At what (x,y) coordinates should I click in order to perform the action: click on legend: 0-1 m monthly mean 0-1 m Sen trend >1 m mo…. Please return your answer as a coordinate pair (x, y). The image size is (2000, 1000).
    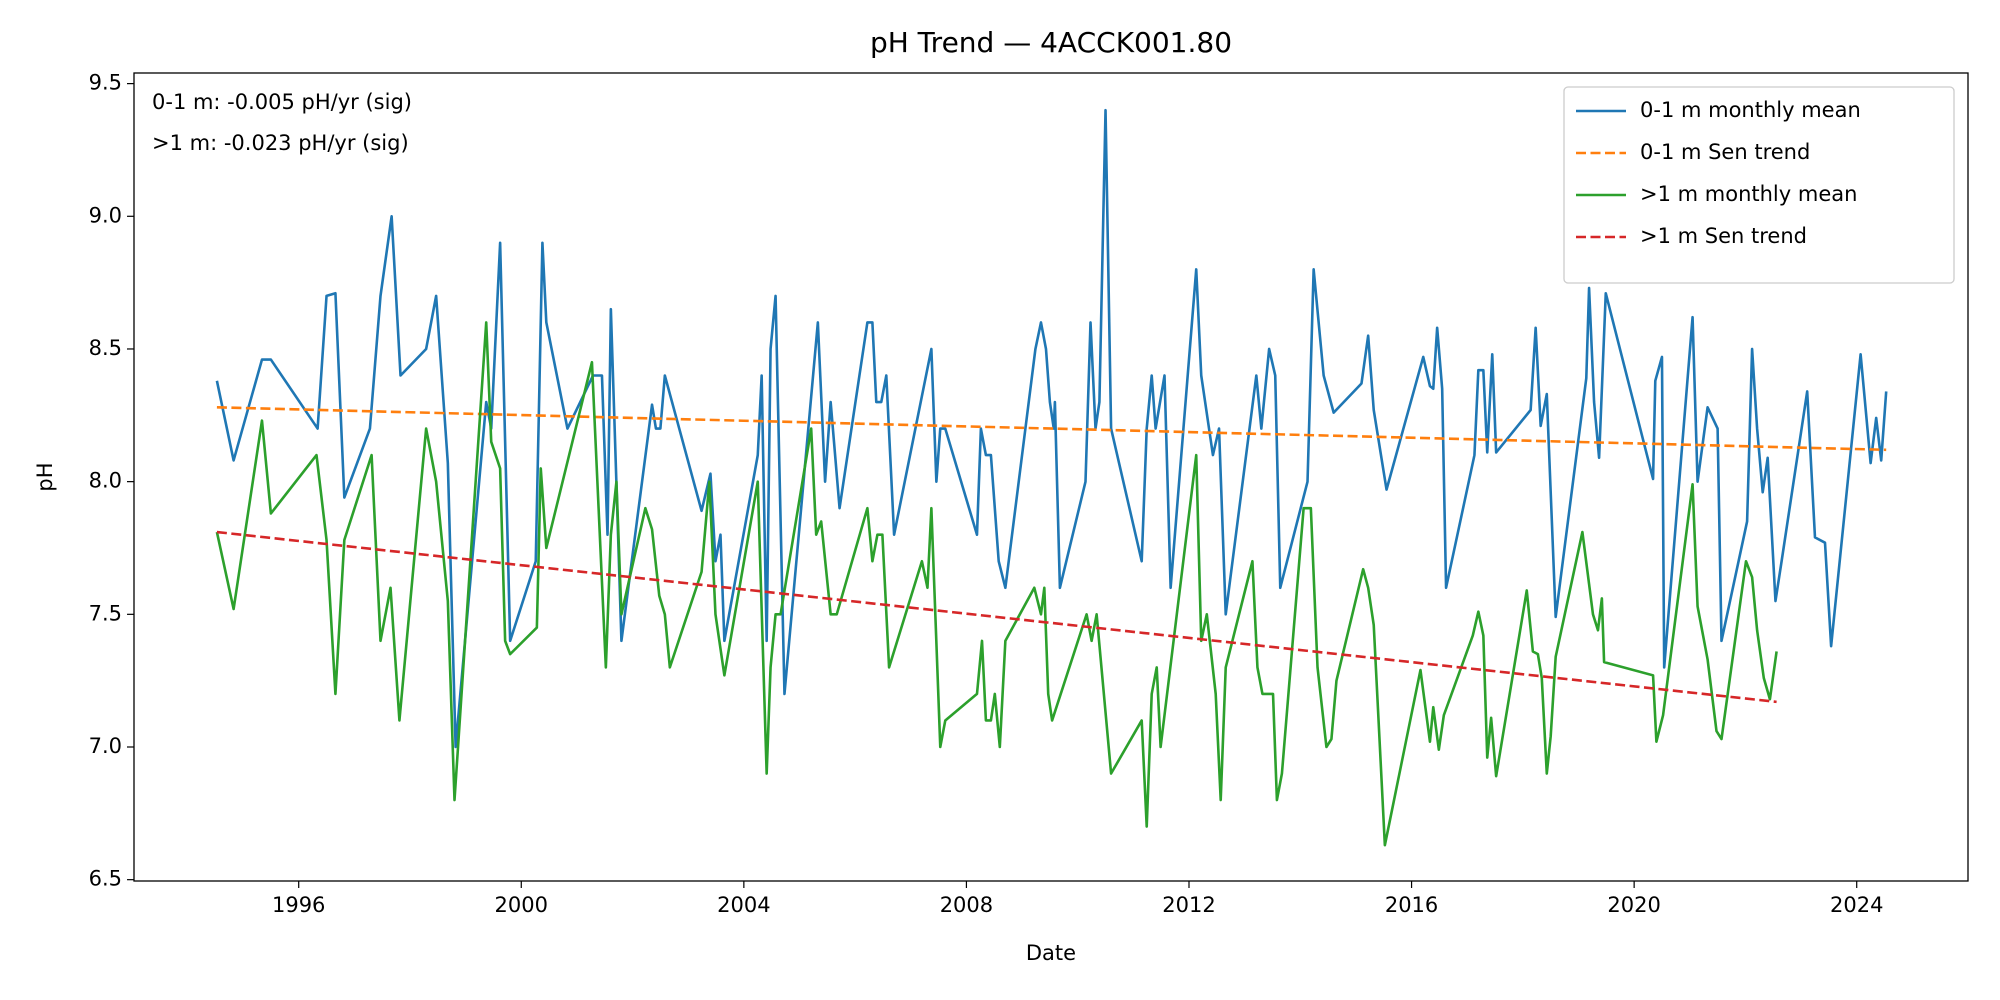
    Looking at the image, I should click on (1759, 185).